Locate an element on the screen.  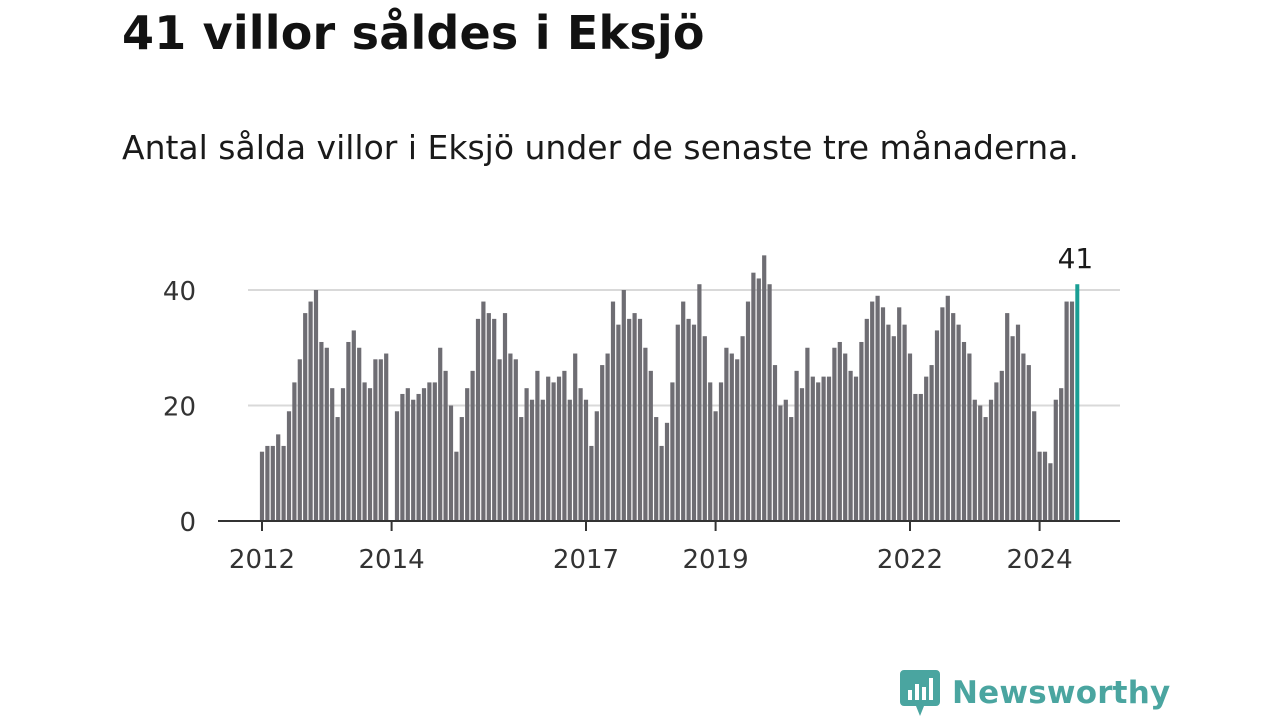
x-tick-label: 2014 is located at coordinates (392, 560).